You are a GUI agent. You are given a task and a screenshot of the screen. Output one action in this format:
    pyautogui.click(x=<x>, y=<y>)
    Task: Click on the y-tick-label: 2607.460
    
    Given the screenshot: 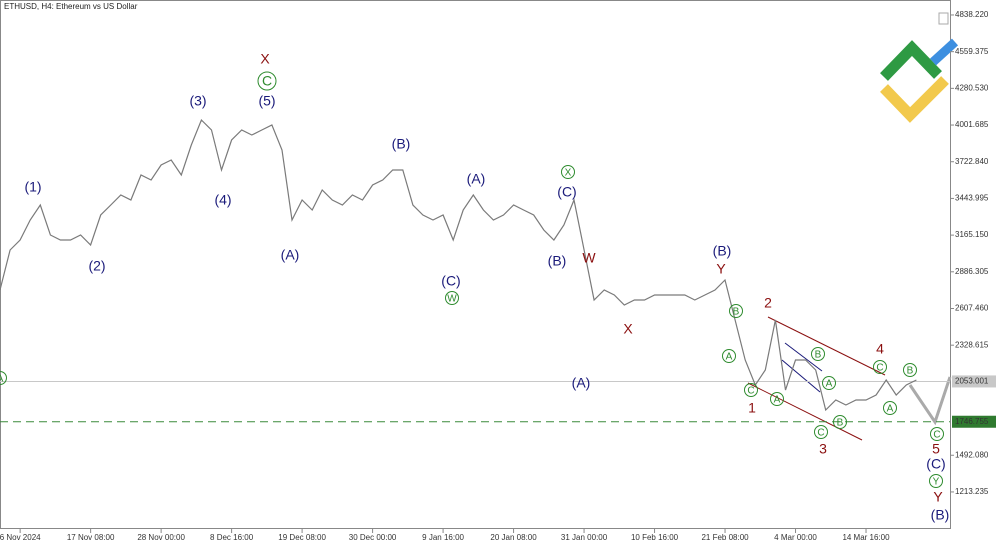 What is the action you would take?
    pyautogui.click(x=972, y=308)
    